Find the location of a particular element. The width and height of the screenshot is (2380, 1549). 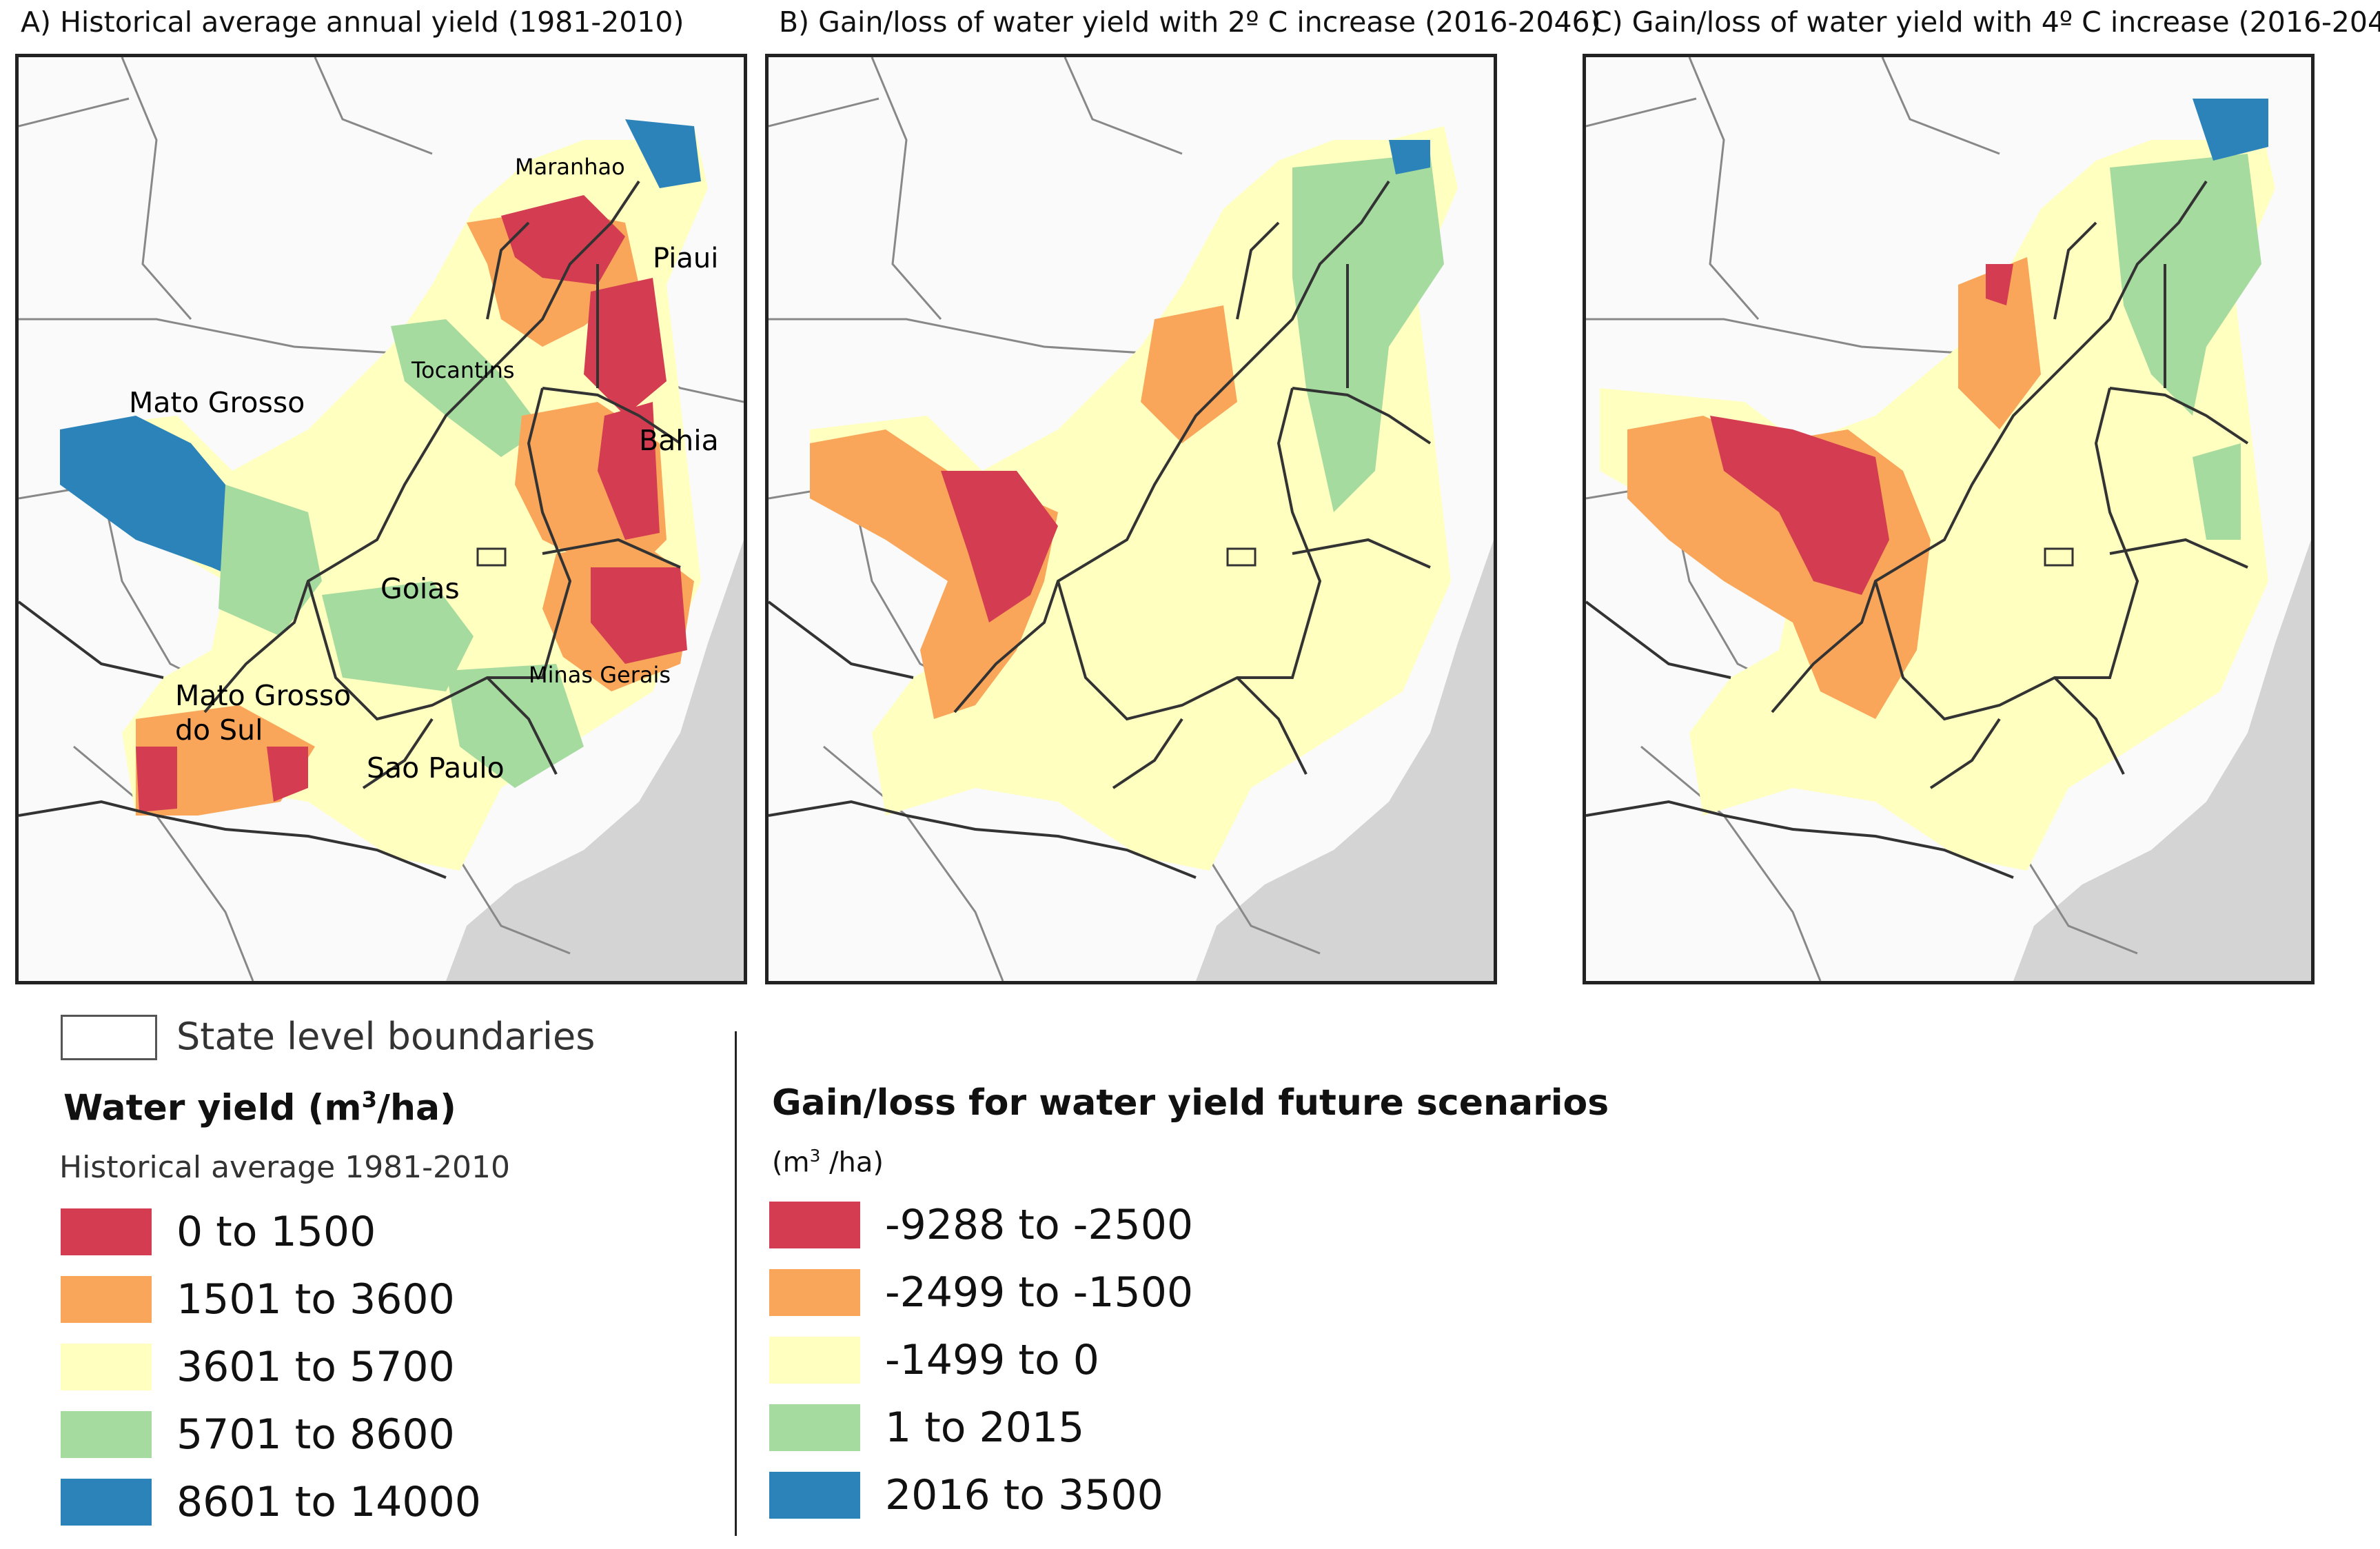

legend-label: 0 to 1500 is located at coordinates (276, 1232).